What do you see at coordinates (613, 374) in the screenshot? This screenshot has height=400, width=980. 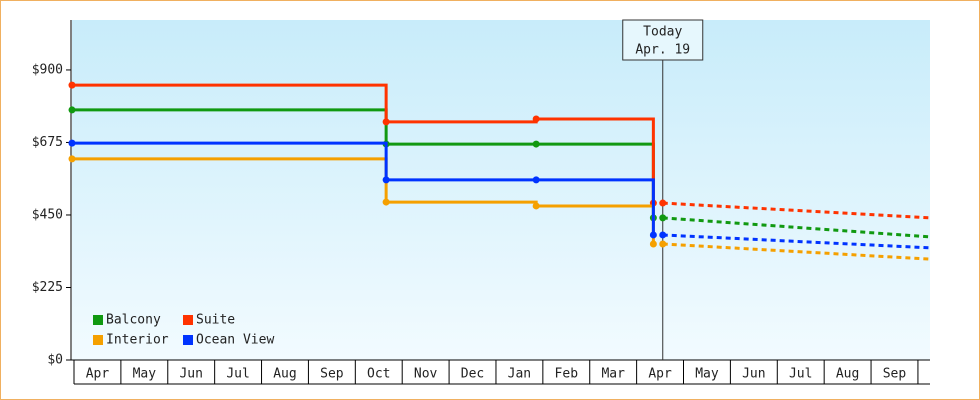 I see `x-tick-label: Mar` at bounding box center [613, 374].